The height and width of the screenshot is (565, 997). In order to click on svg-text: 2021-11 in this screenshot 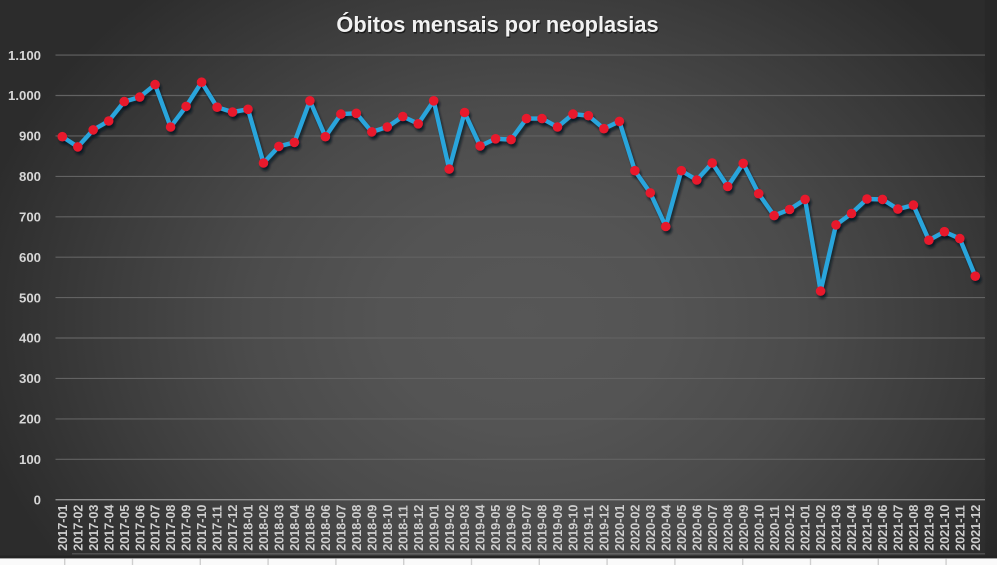, I will do `click(960, 528)`.